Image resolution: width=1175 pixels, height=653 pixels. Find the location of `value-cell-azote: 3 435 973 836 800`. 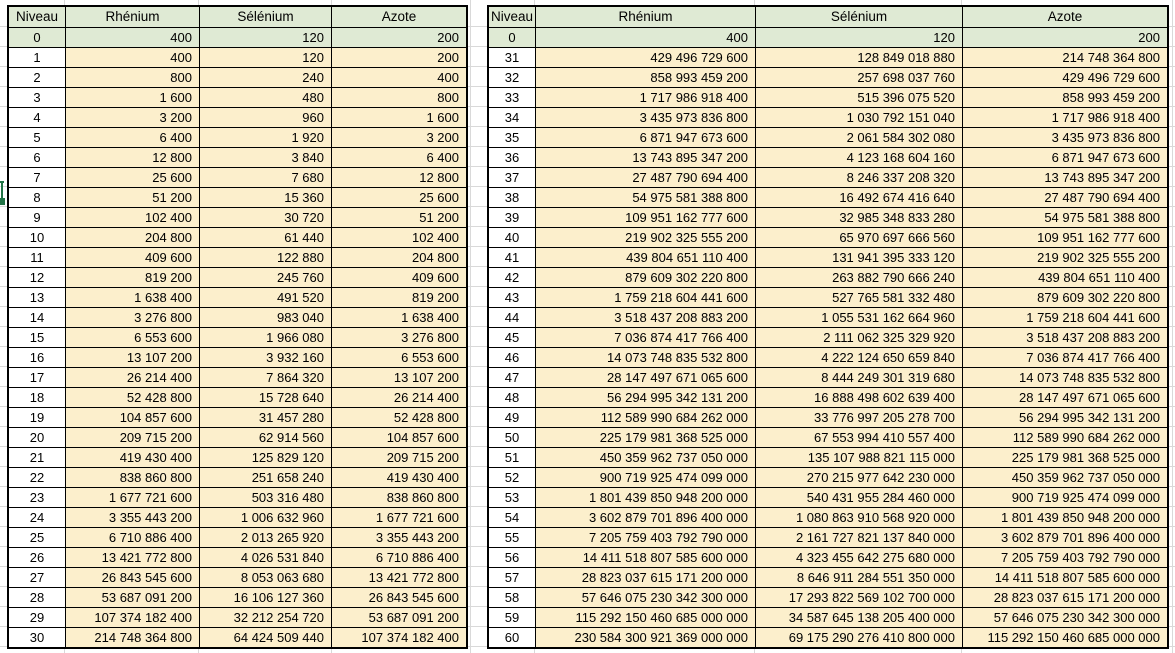

value-cell-azote: 3 435 973 836 800 is located at coordinates (1064, 137).